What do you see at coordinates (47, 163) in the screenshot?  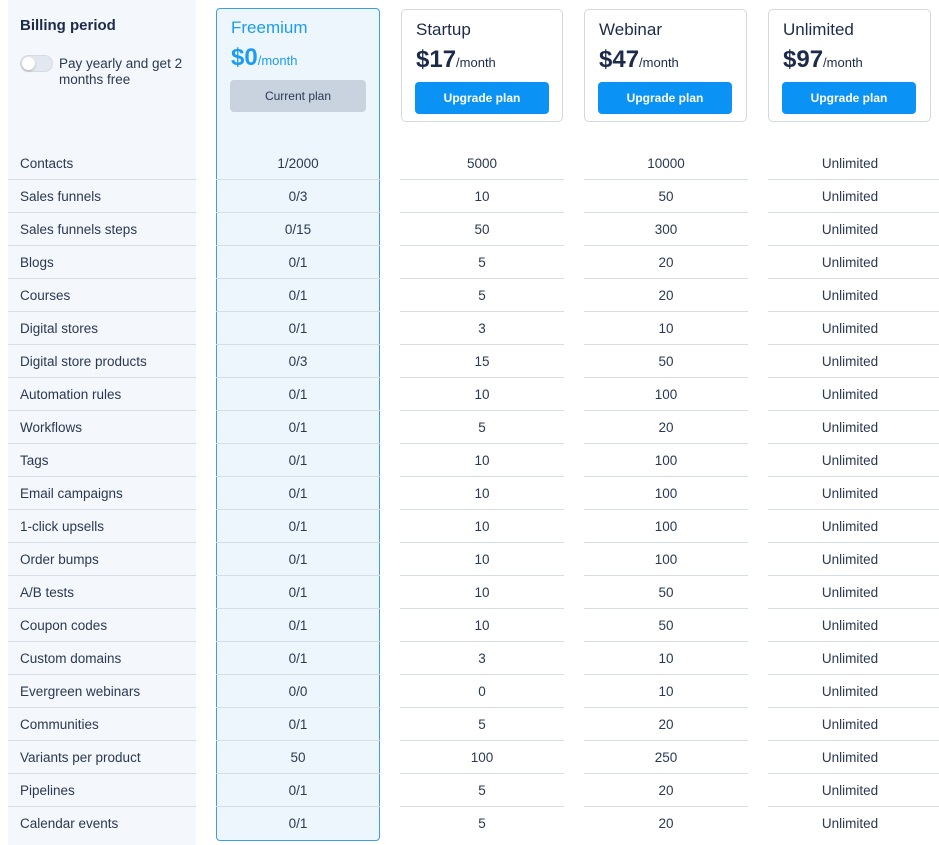 I see `feature-label: Contacts` at bounding box center [47, 163].